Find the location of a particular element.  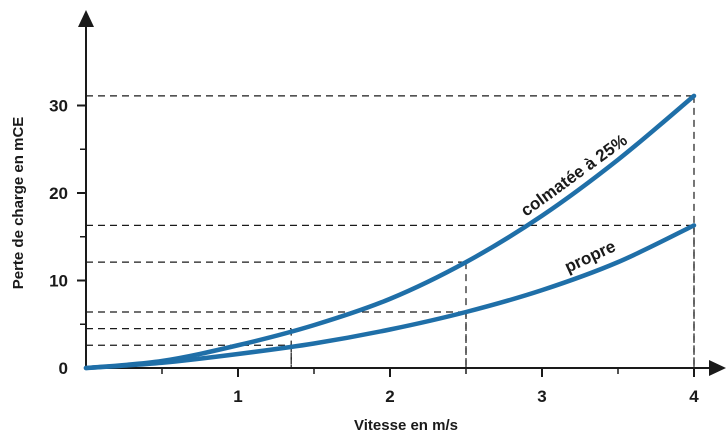

x-tick-label: 3 is located at coordinates (541, 396).